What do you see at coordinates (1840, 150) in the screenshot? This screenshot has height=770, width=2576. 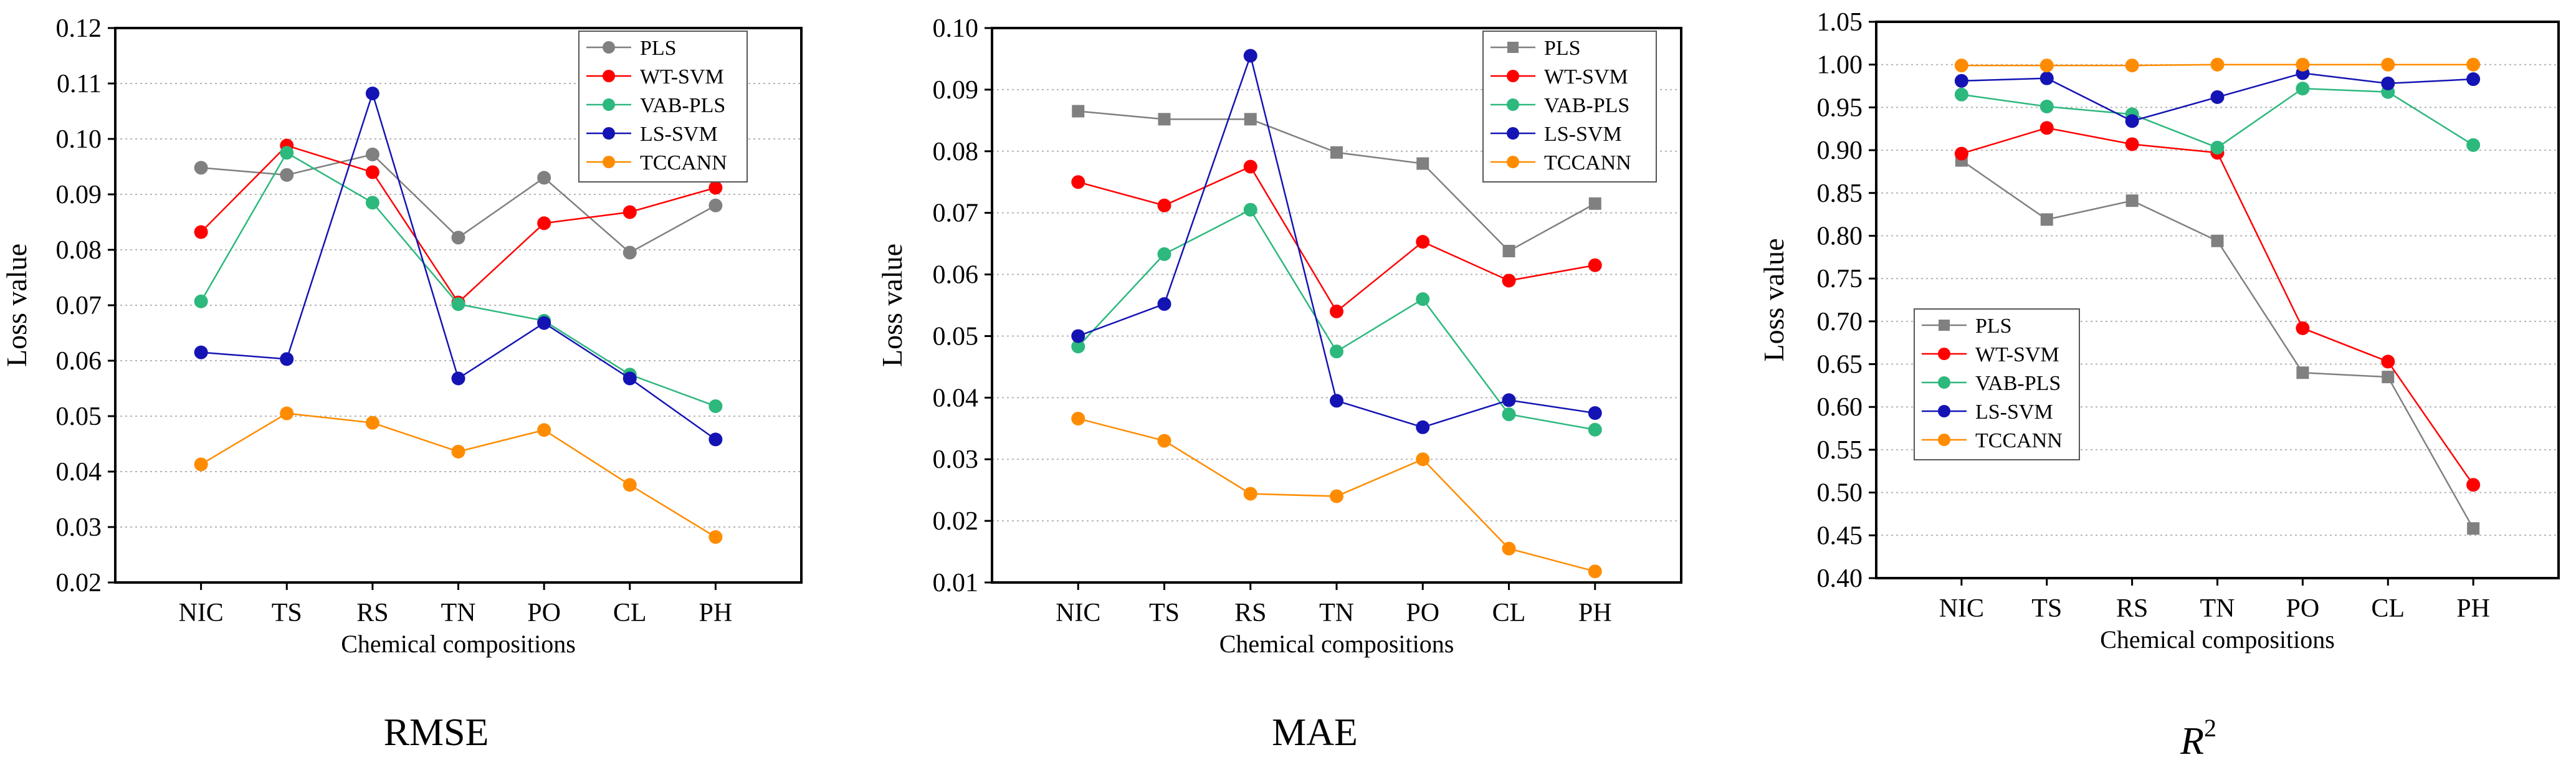 I see `y-tick-label: 0.90` at bounding box center [1840, 150].